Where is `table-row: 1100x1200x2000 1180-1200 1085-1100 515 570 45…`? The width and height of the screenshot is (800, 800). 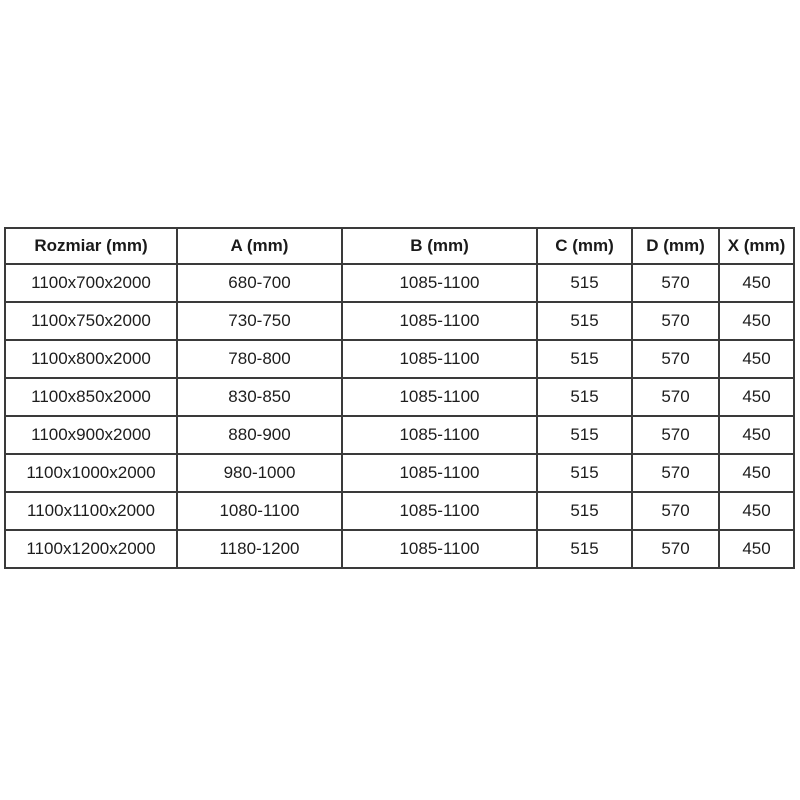
table-row: 1100x1200x2000 1180-1200 1085-1100 515 570 45… is located at coordinates (399, 549).